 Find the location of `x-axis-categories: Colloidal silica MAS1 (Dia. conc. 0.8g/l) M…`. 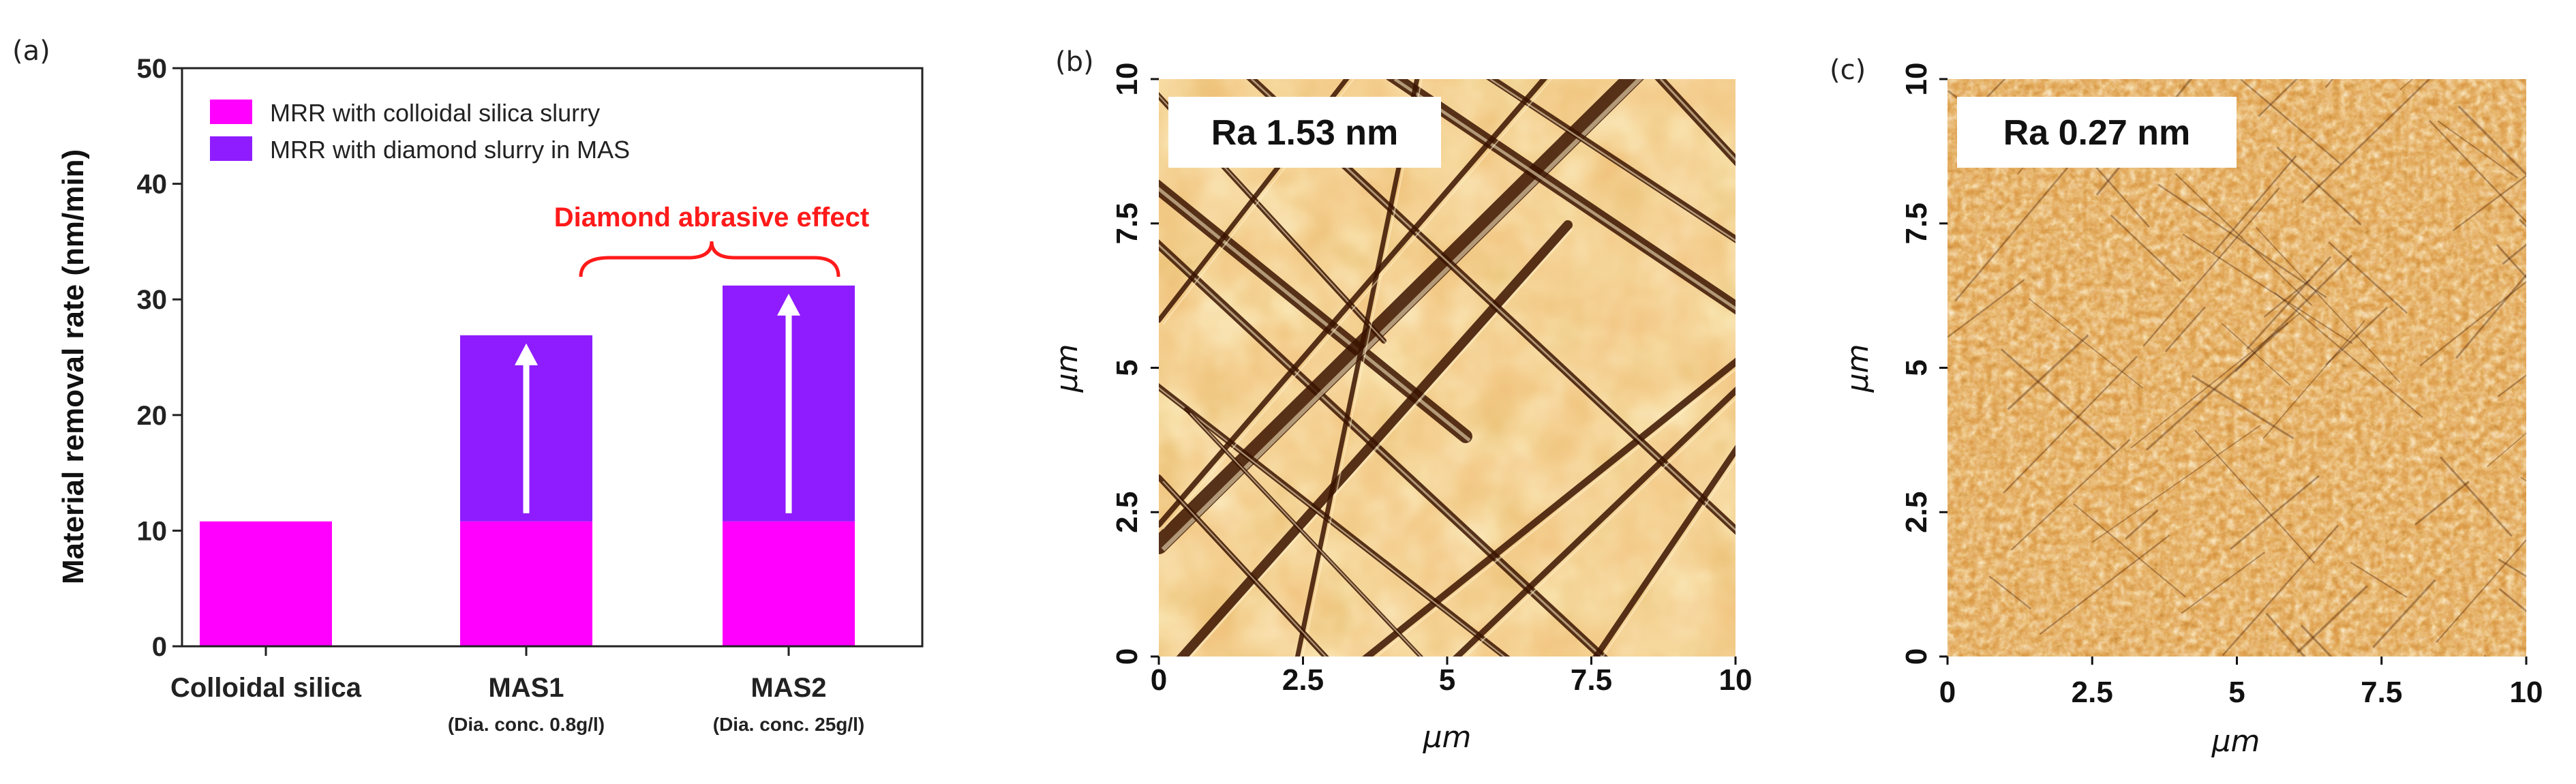

x-axis-categories: Colloidal silica MAS1 (Dia. conc. 0.8g/l) M… is located at coordinates (517, 690).